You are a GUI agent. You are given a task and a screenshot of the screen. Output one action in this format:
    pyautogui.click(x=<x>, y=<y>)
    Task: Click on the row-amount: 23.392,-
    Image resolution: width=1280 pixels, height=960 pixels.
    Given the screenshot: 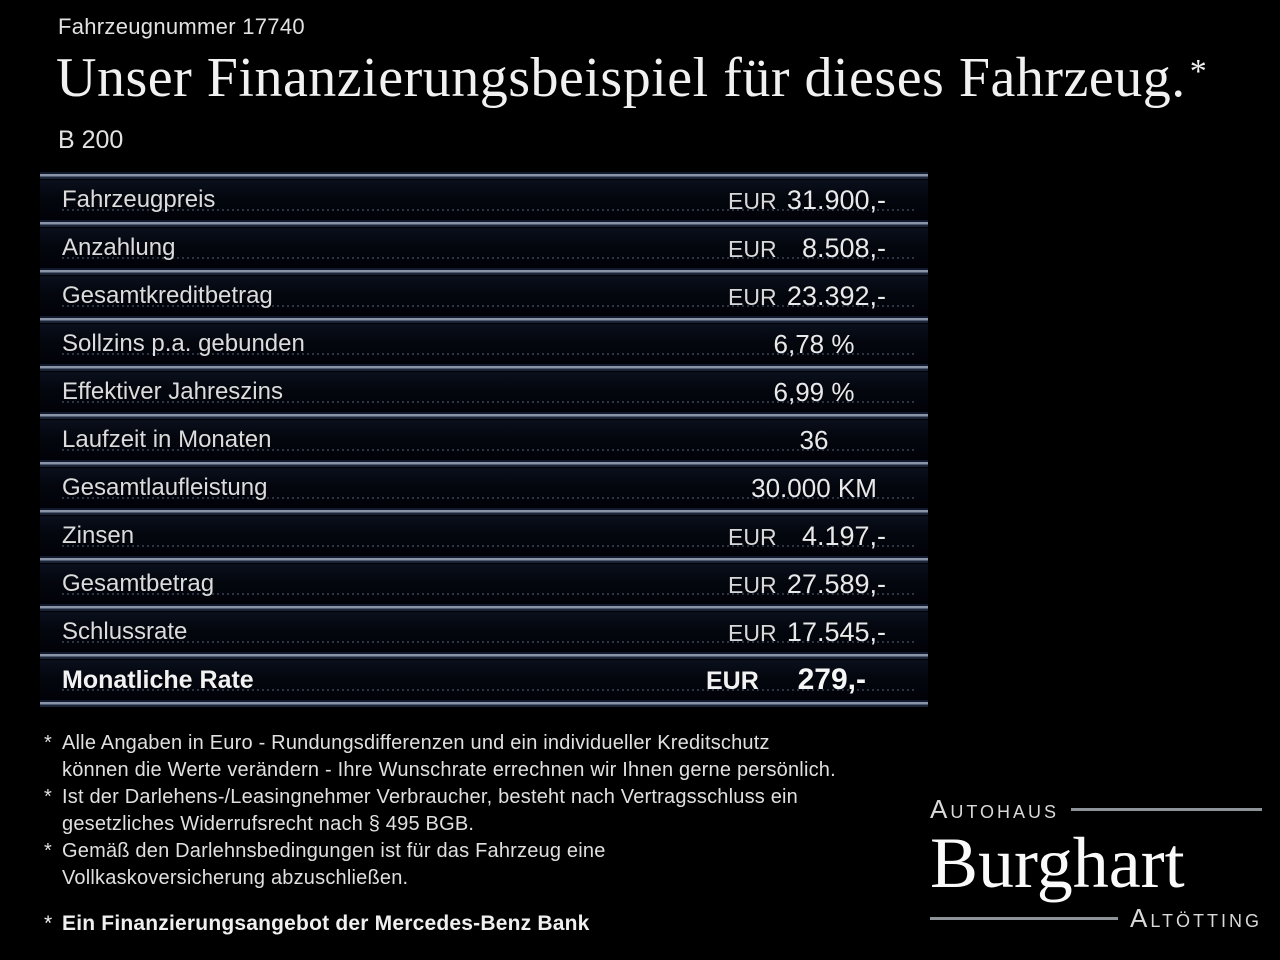 What is the action you would take?
    pyautogui.click(x=836, y=295)
    